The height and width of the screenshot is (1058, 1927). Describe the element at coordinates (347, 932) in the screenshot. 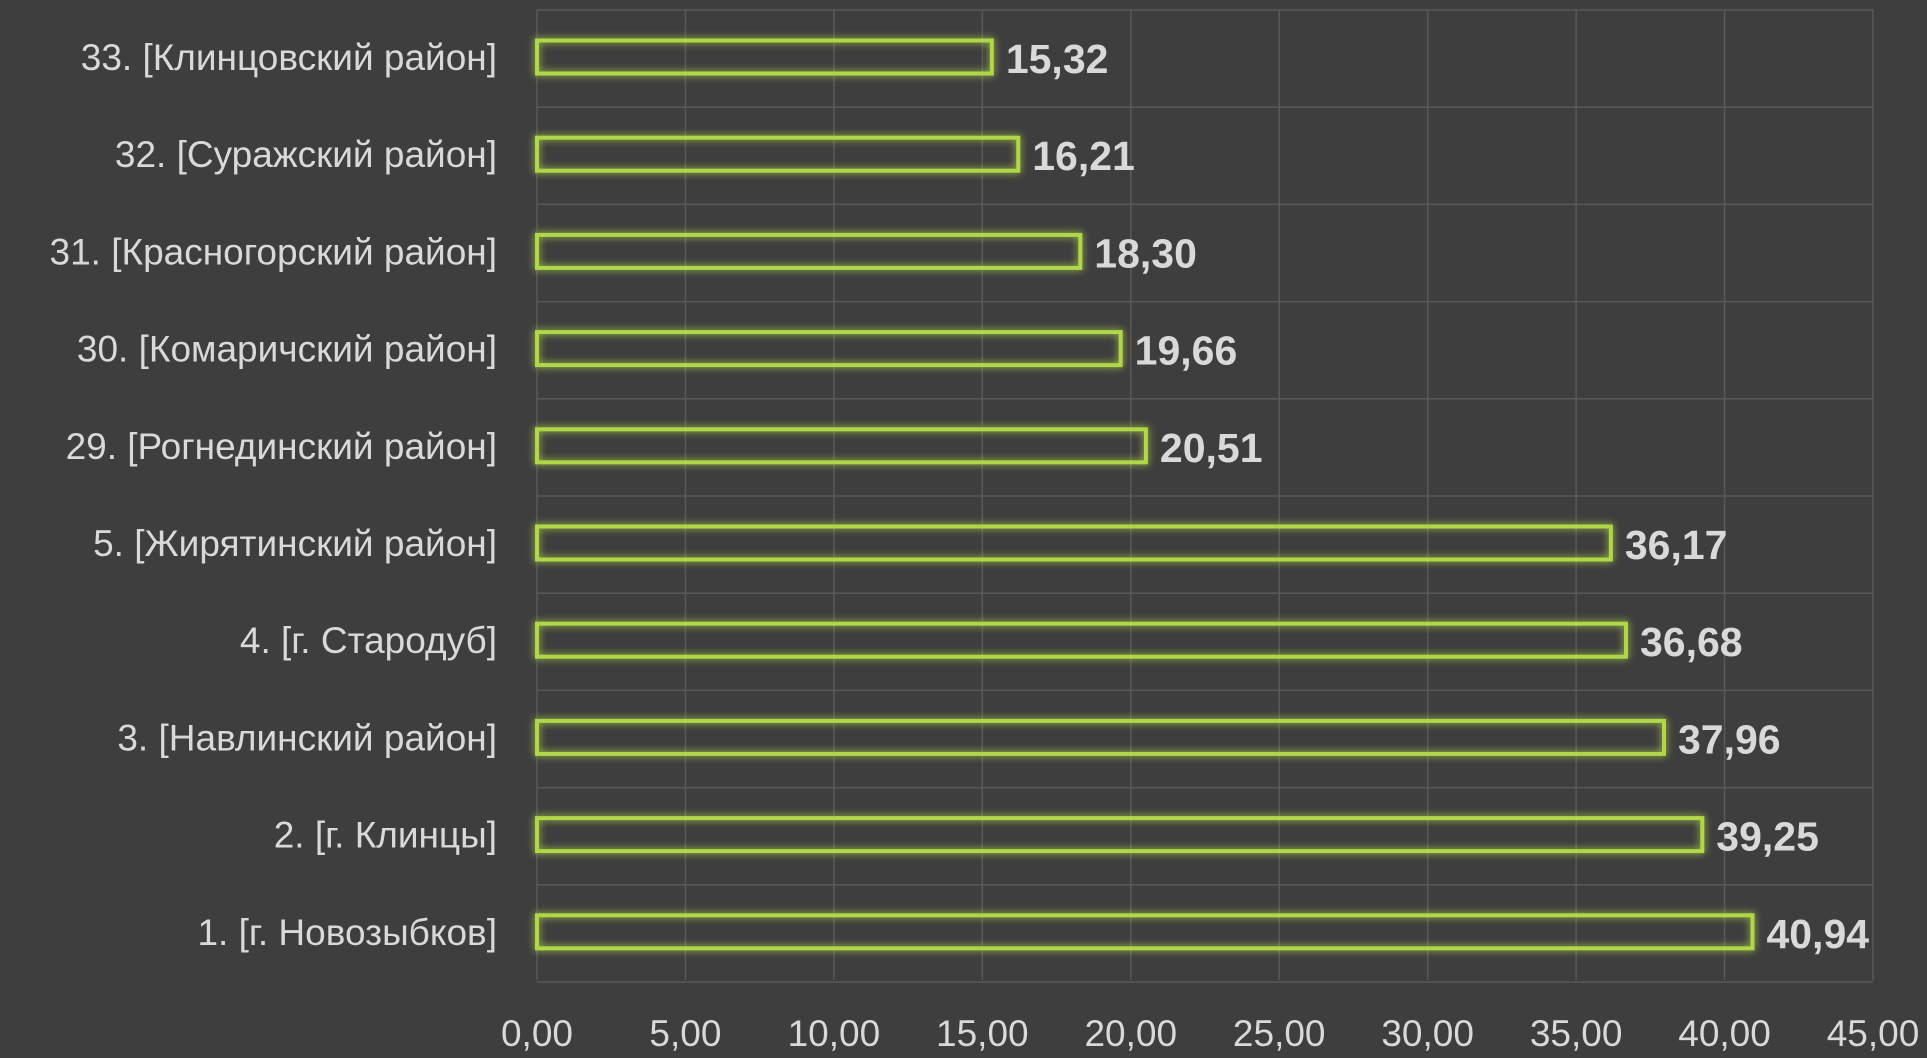

I see `category-label: 1. [г. Новозыбков]` at that location.